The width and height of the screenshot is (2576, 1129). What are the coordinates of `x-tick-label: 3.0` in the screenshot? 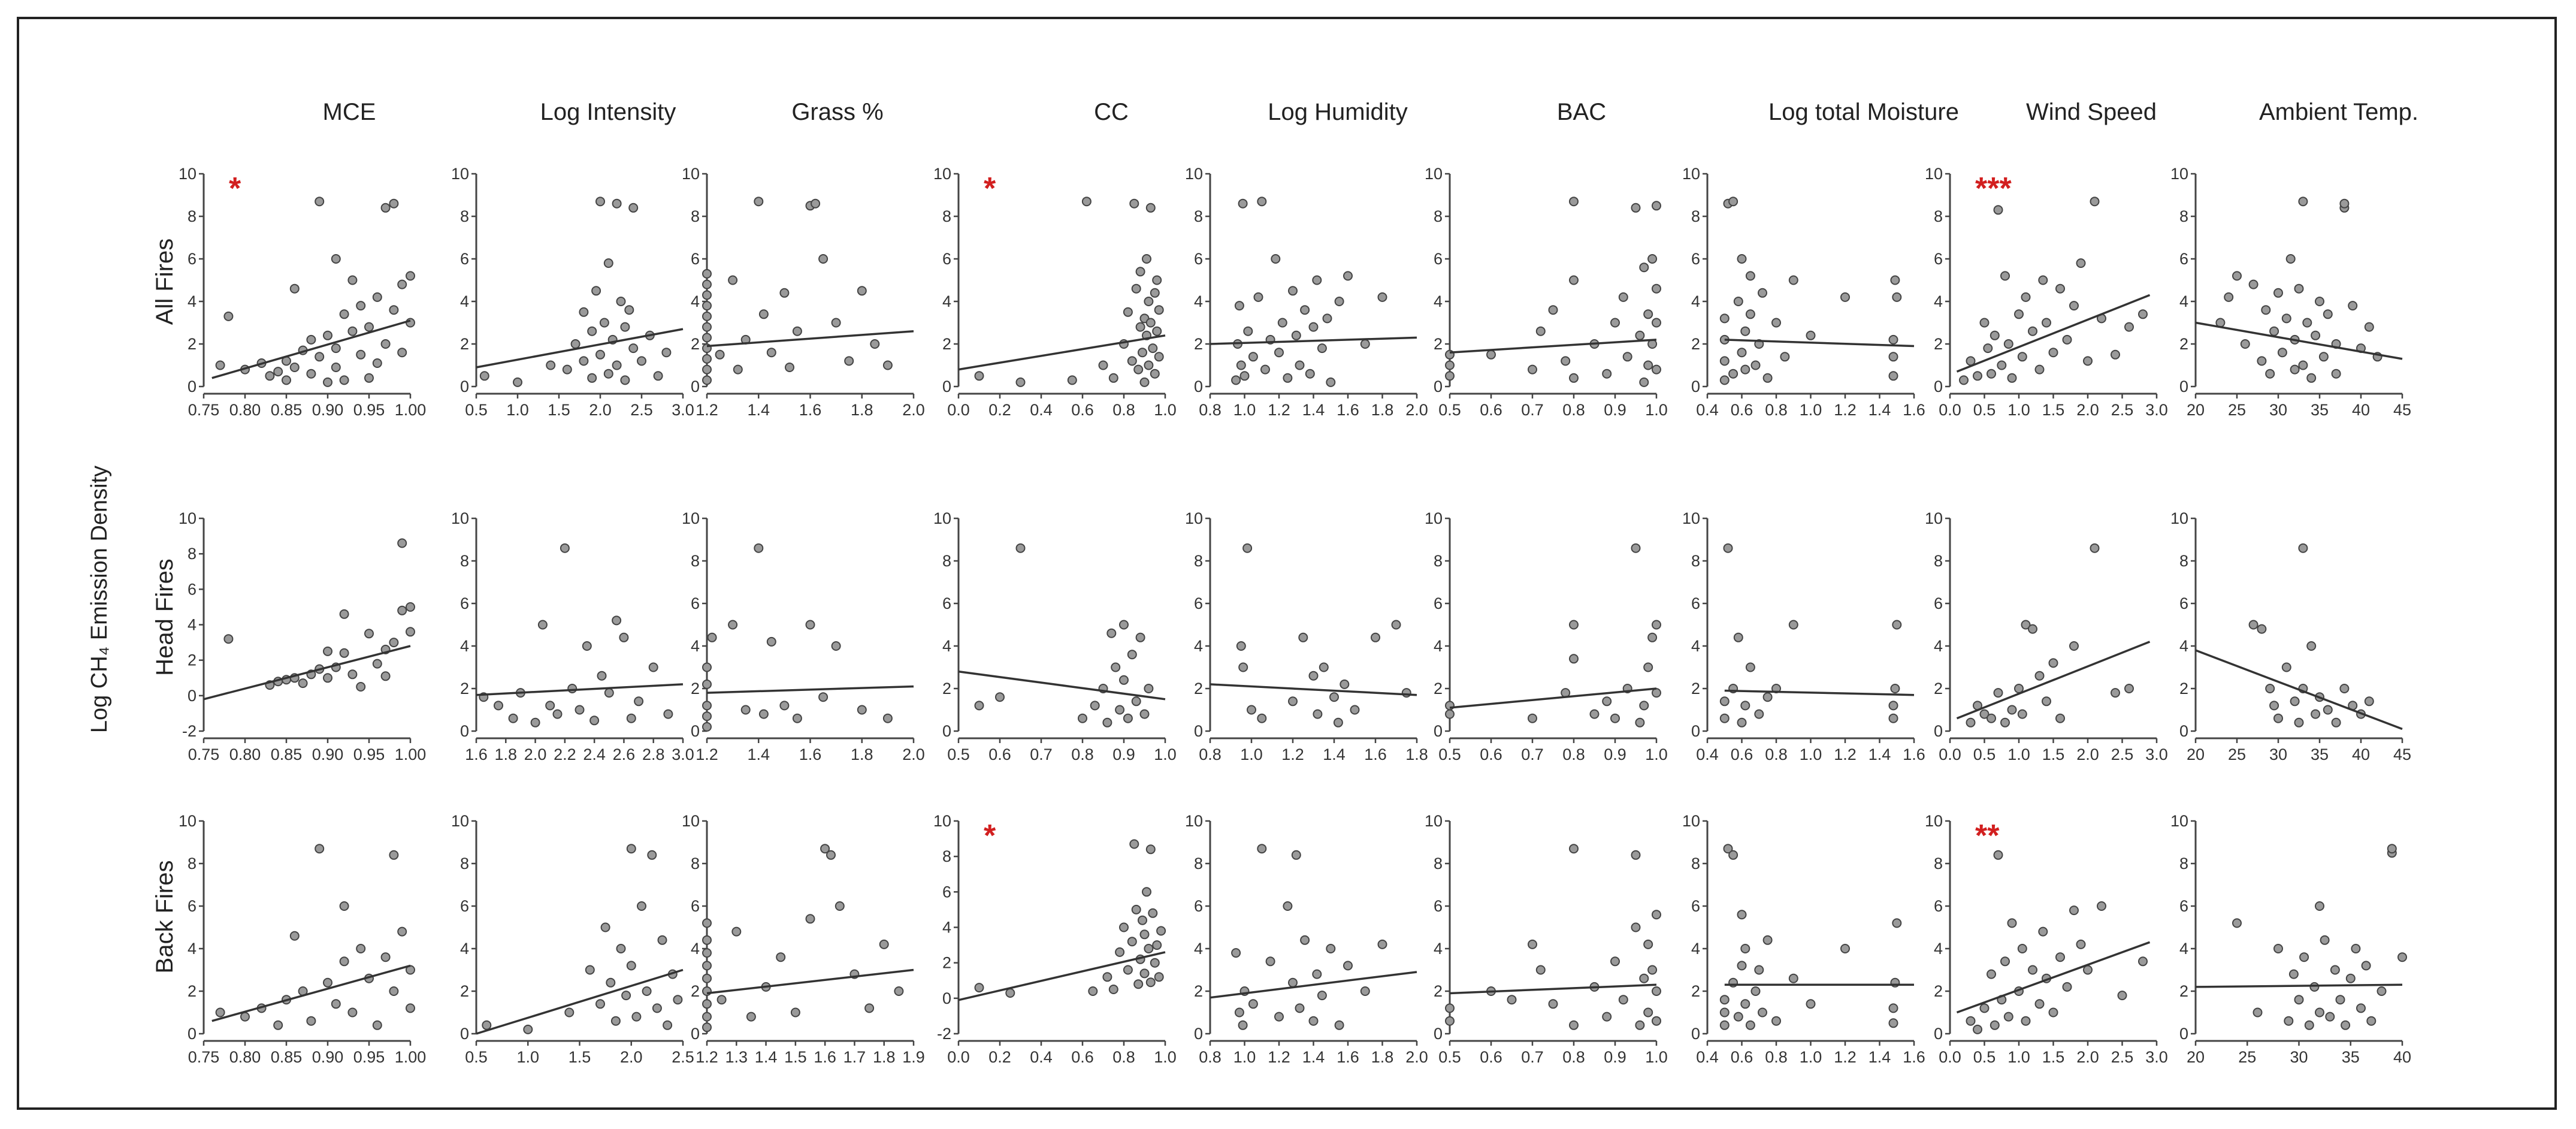 It's located at (683, 754).